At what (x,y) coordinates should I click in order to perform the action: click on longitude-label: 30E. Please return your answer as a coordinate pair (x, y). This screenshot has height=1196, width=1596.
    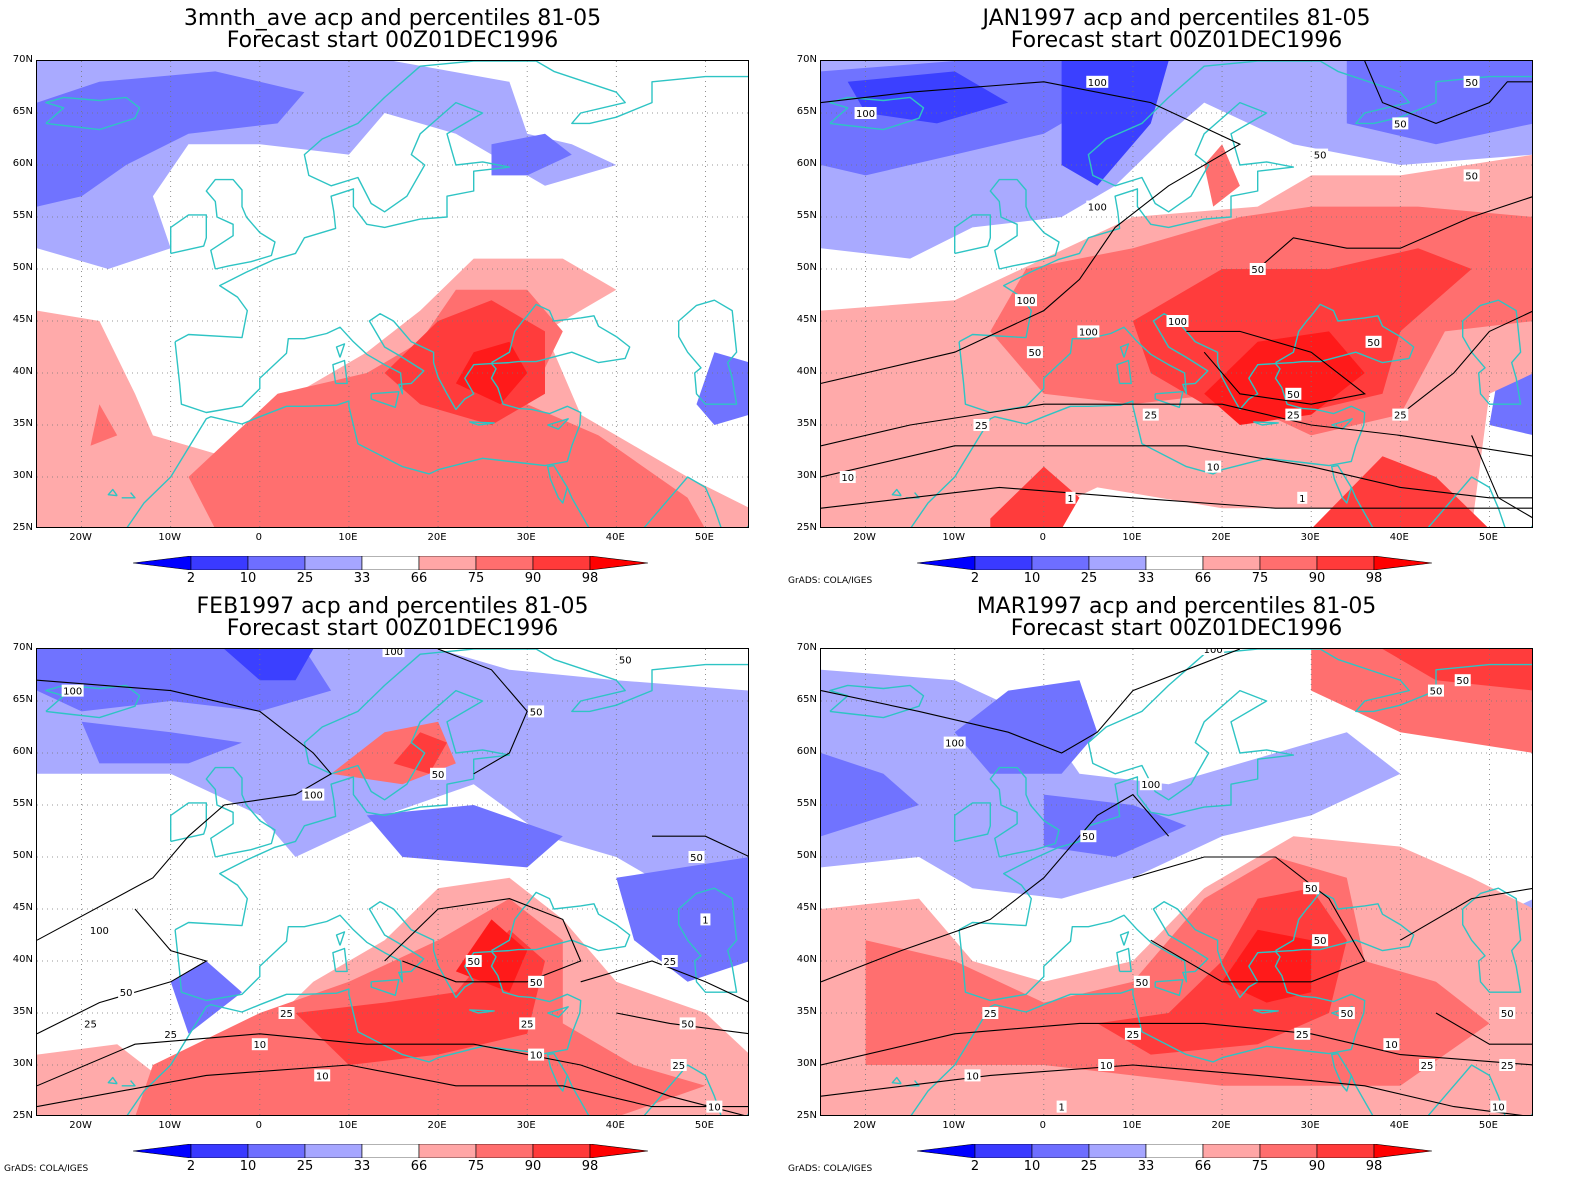
    Looking at the image, I should click on (526, 1125).